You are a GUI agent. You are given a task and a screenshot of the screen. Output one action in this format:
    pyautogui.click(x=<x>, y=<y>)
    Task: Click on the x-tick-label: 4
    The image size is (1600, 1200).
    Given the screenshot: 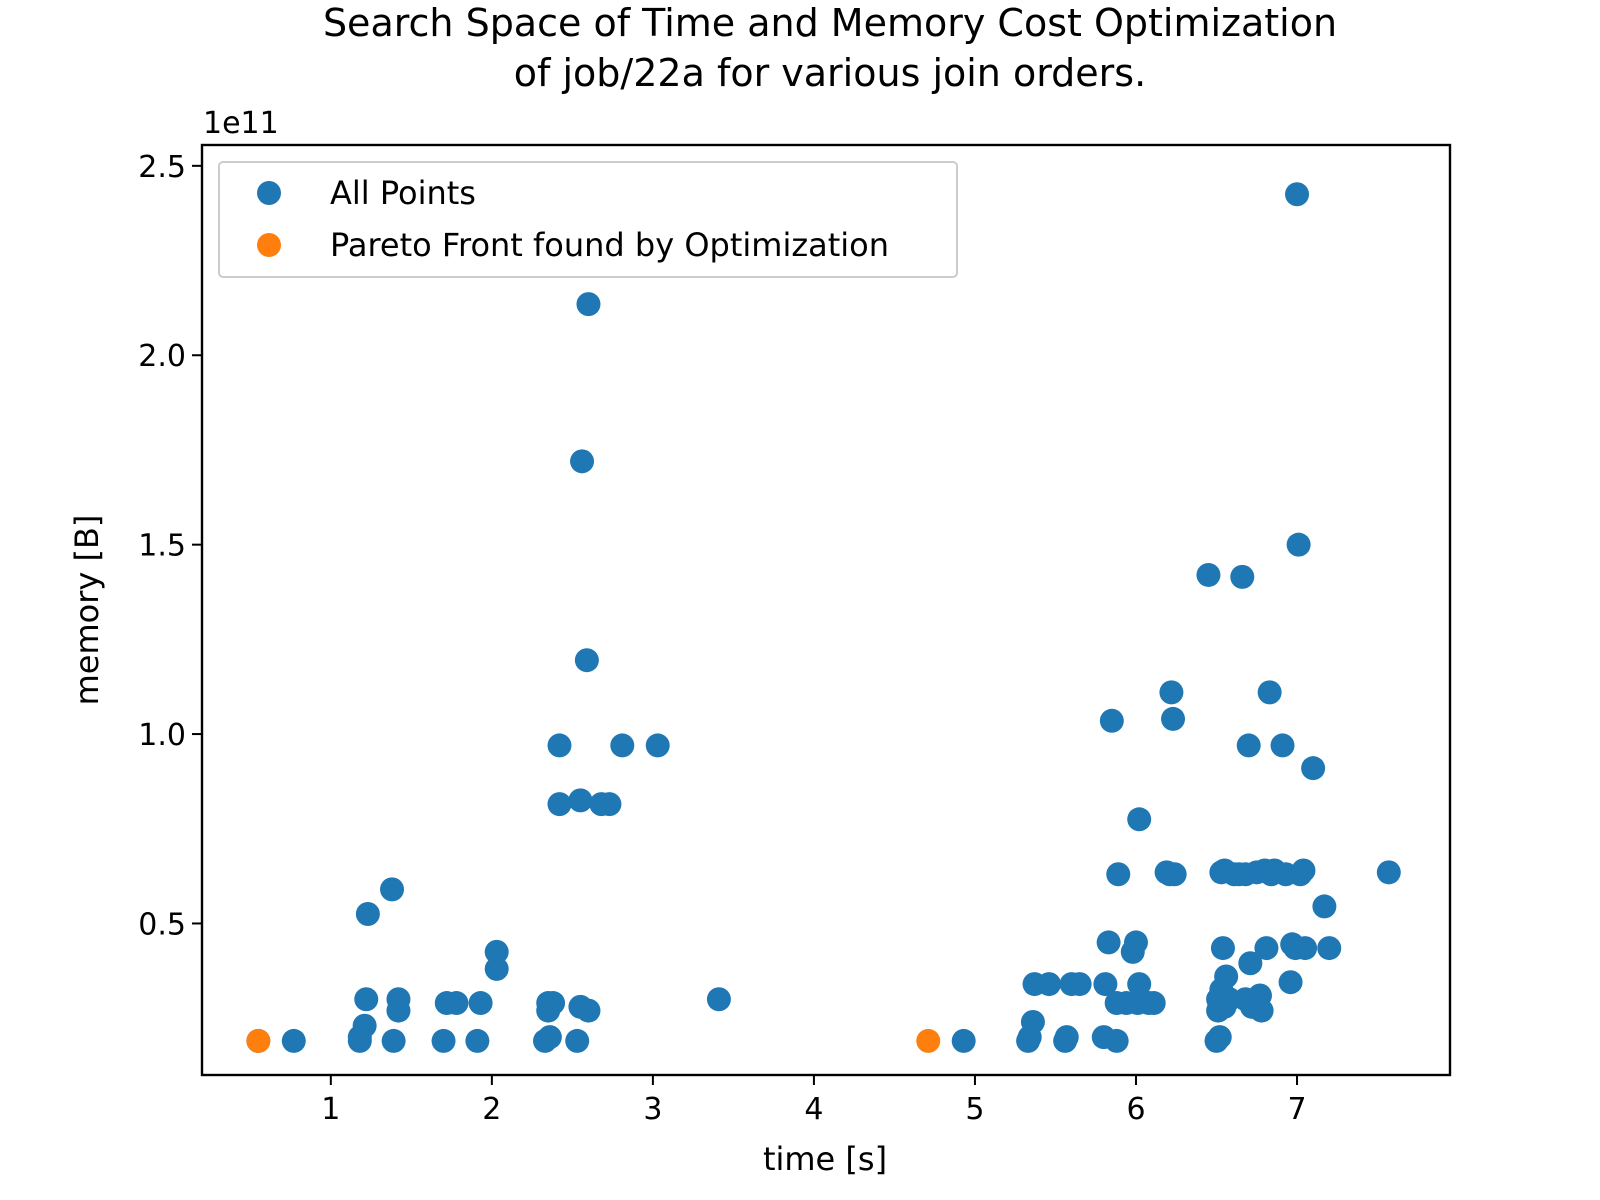 What is the action you would take?
    pyautogui.click(x=813, y=1109)
    